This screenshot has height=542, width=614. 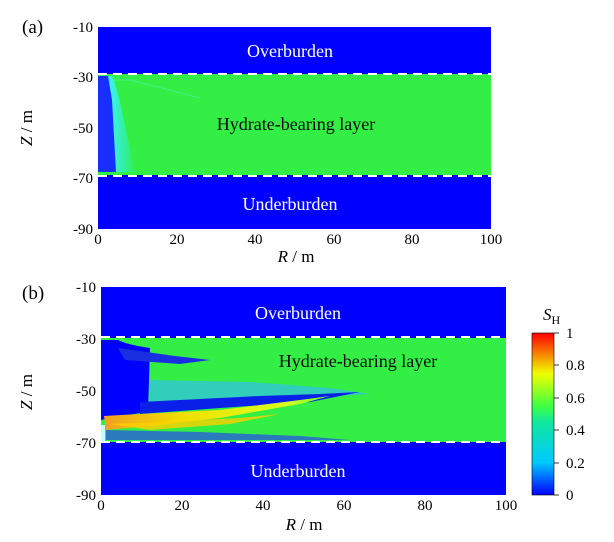 What do you see at coordinates (309, 524) in the screenshot?
I see `panel-b-xlabel-unit: / m` at bounding box center [309, 524].